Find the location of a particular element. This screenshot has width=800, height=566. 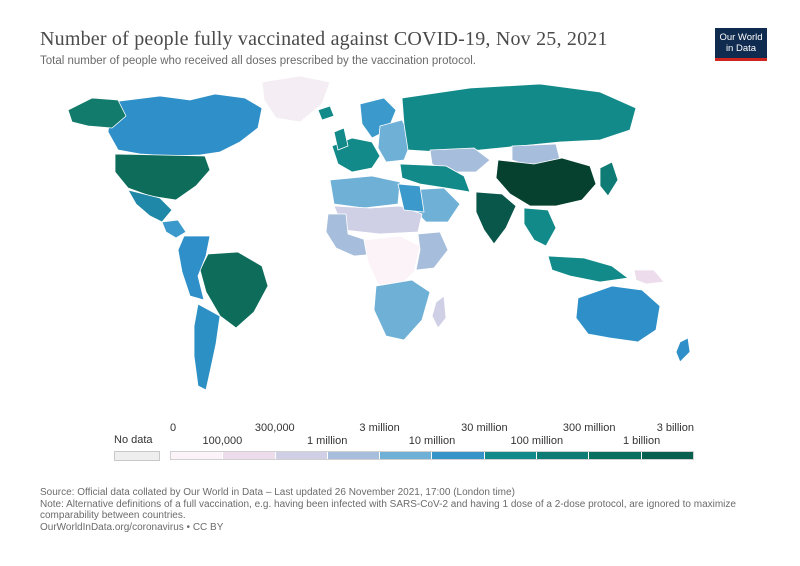

region-madagascar is located at coordinates (439, 312).